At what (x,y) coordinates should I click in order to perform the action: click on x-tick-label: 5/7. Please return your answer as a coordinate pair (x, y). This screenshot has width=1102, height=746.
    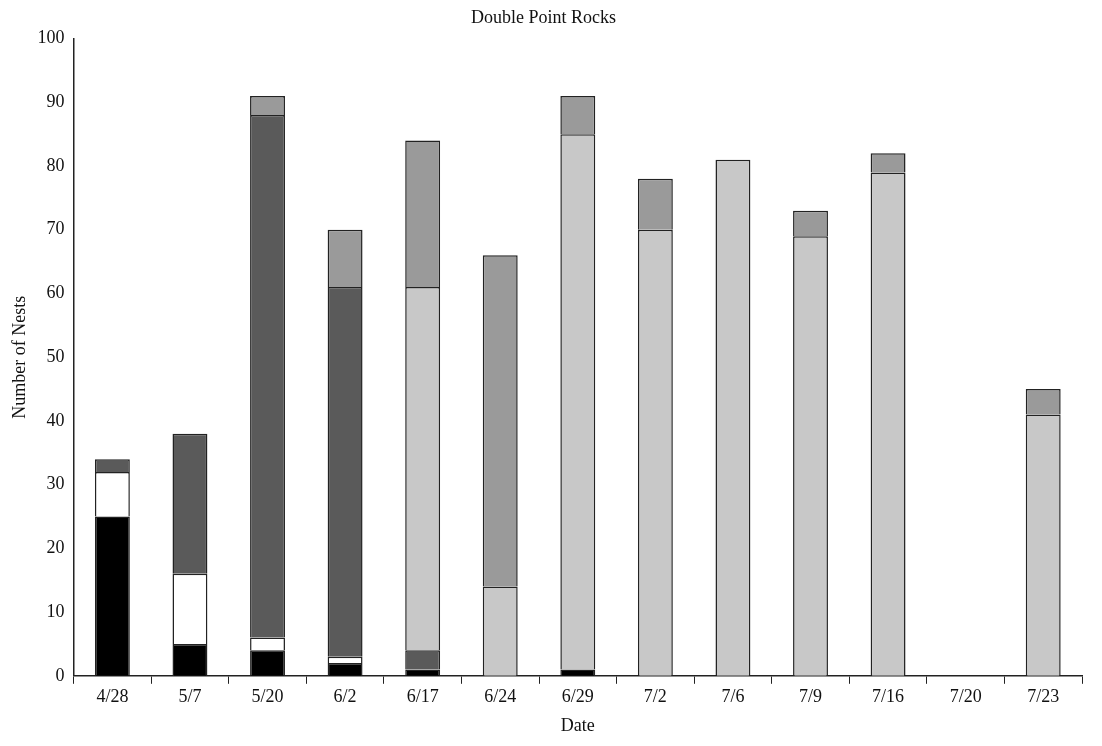
    Looking at the image, I should click on (190, 696).